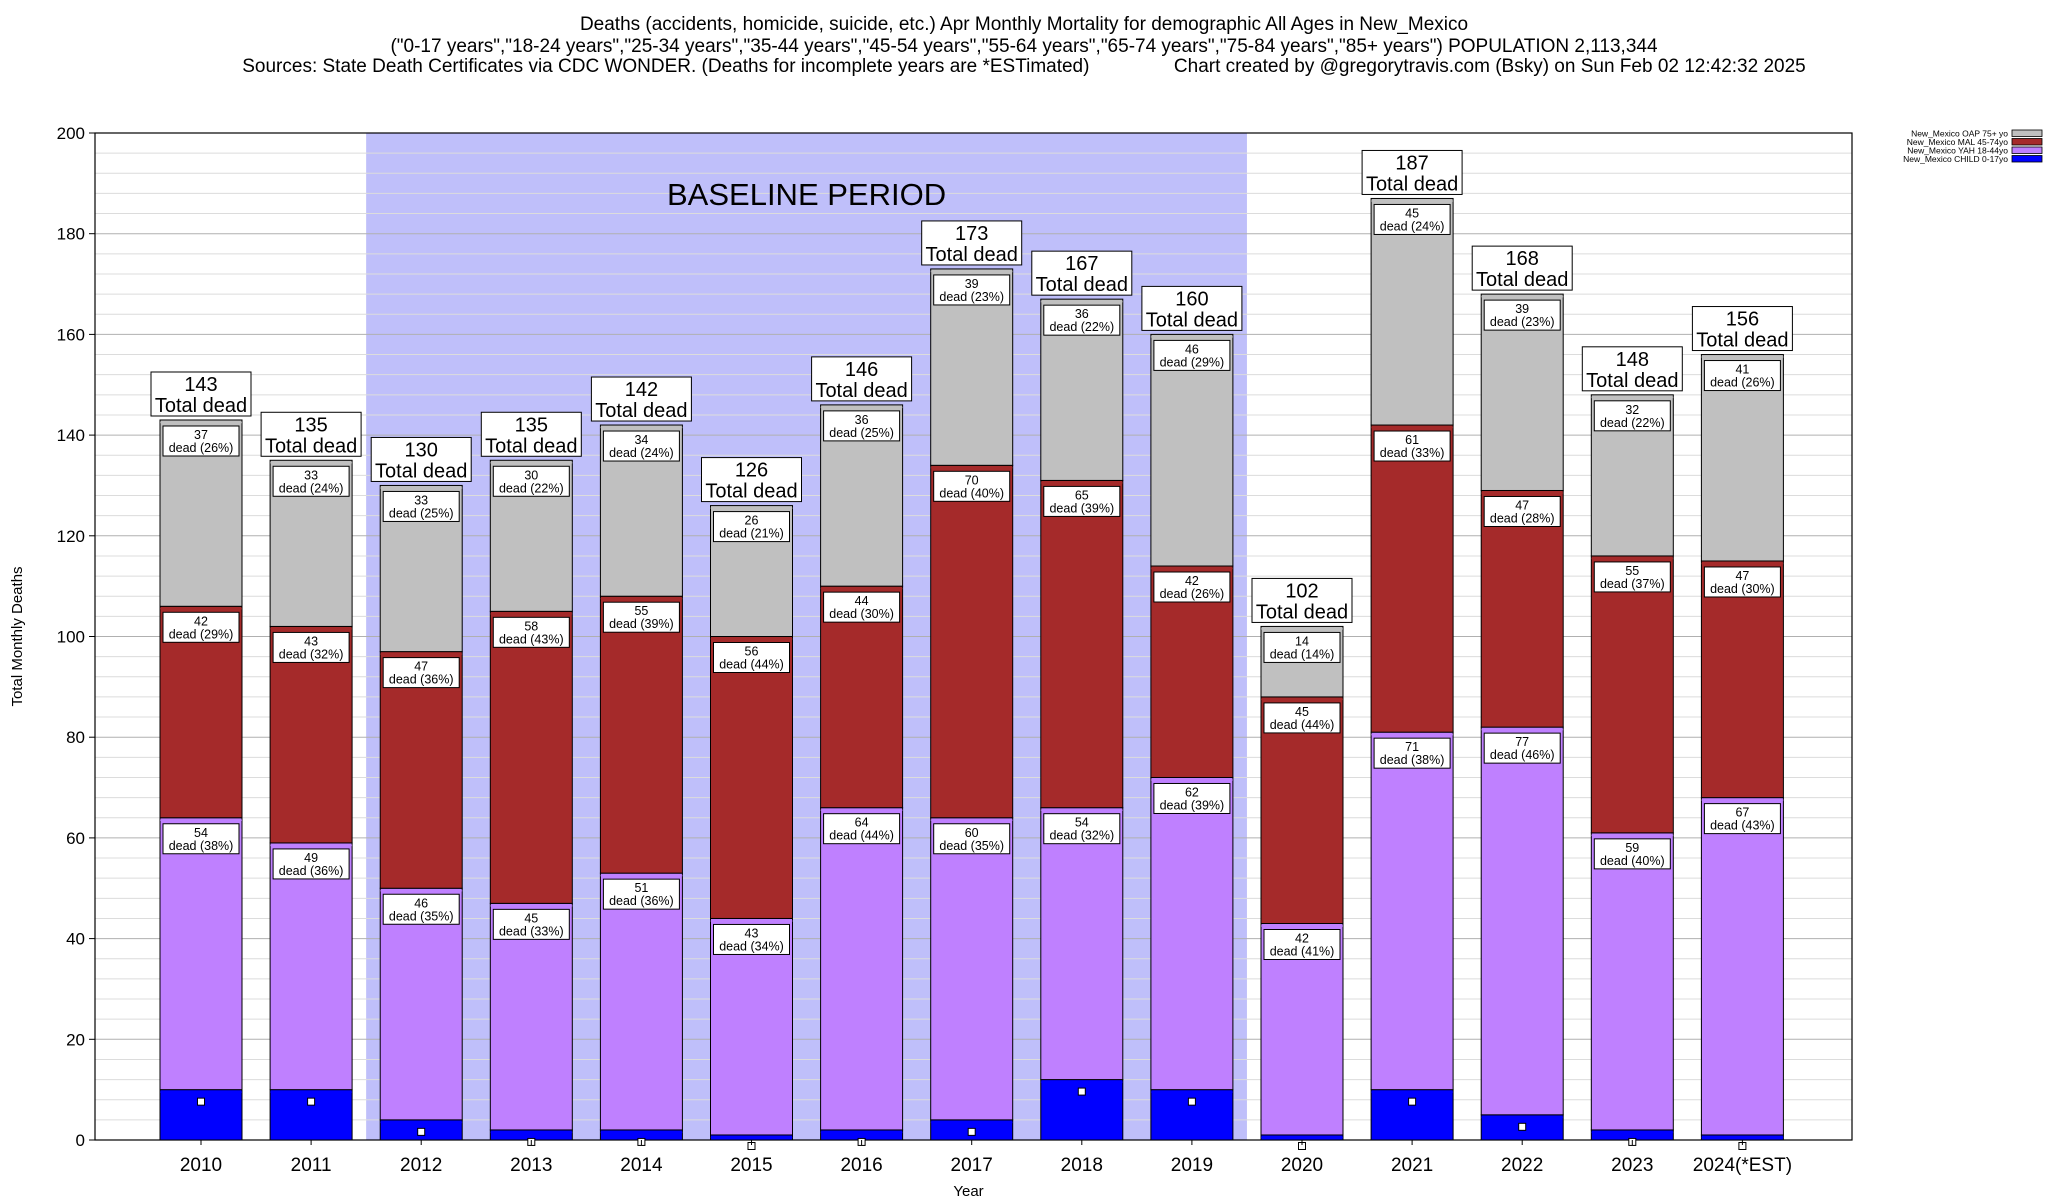 Image resolution: width=2048 pixels, height=1200 pixels. What do you see at coordinates (80, 1140) in the screenshot?
I see `y-tick-label: 0` at bounding box center [80, 1140].